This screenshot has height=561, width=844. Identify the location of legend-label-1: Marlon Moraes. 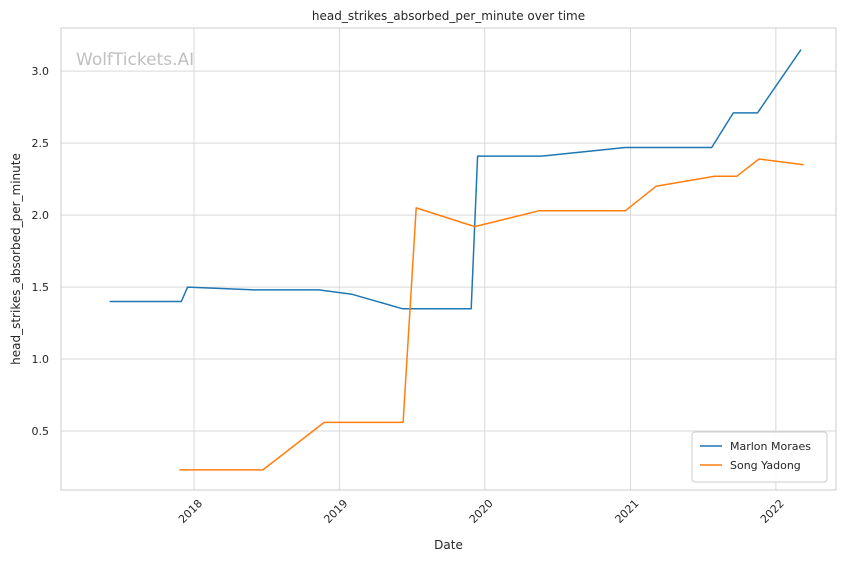
(770, 446).